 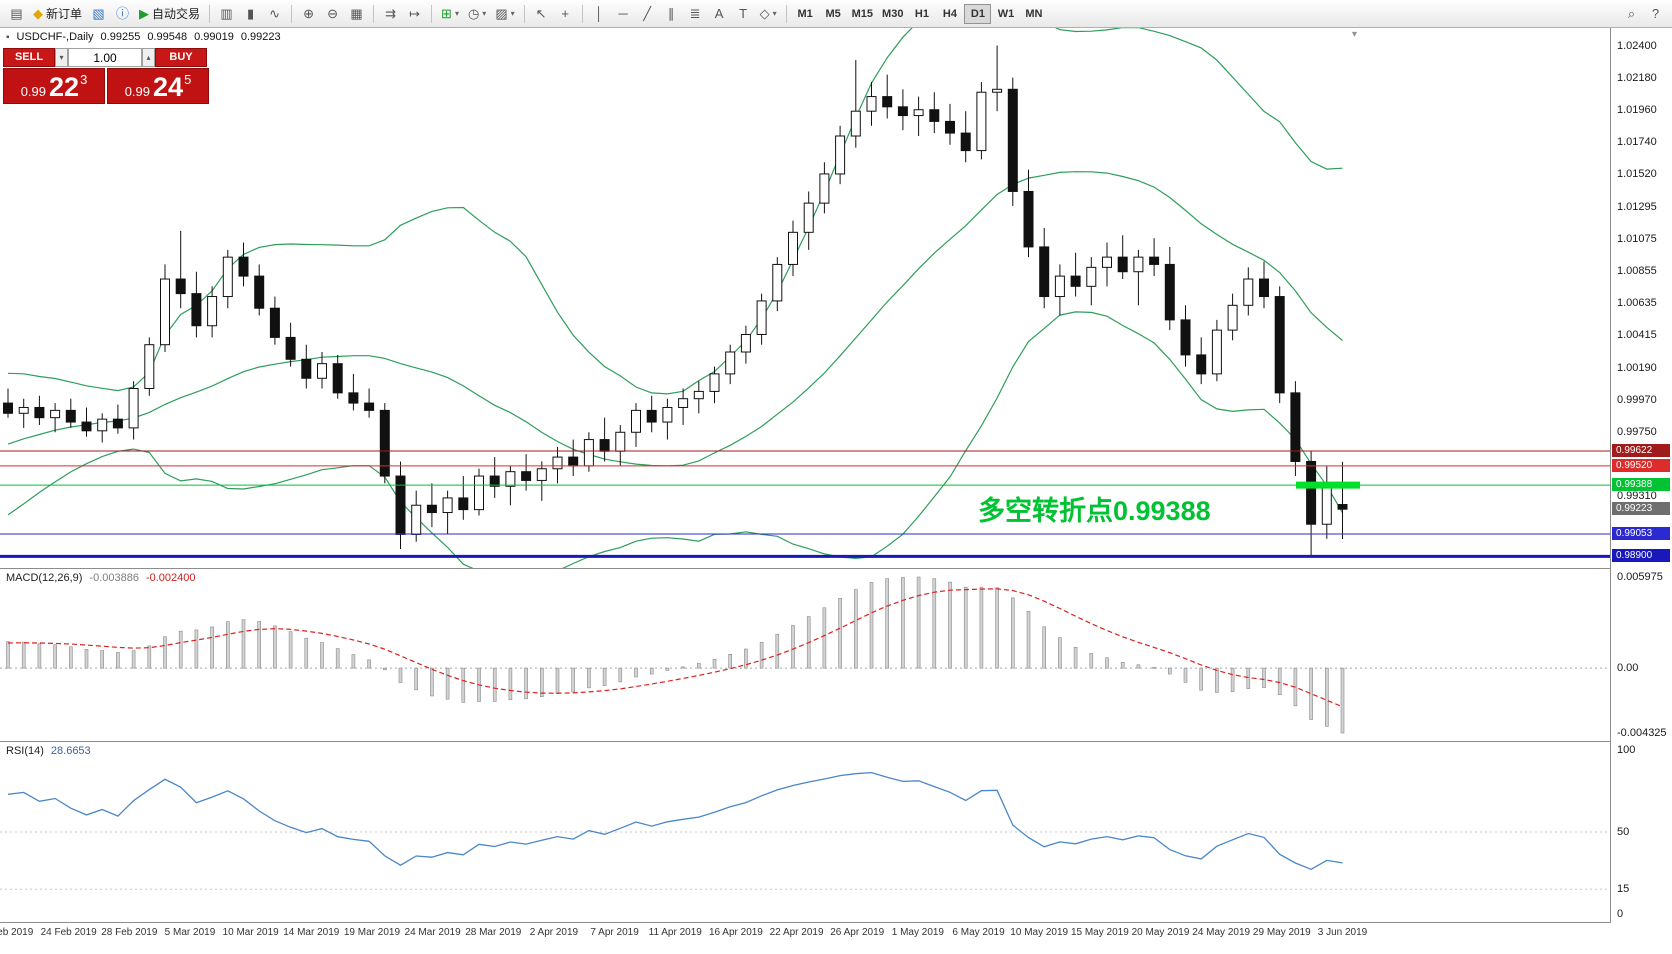 I want to click on chart-shift-button: ↦, so click(x=414, y=14).